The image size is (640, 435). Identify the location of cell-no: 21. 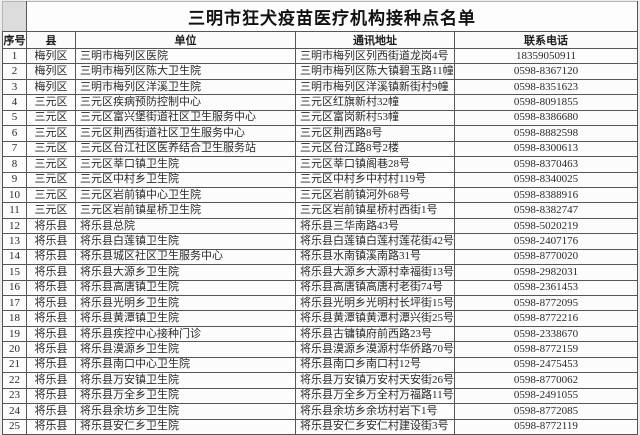
(14, 365).